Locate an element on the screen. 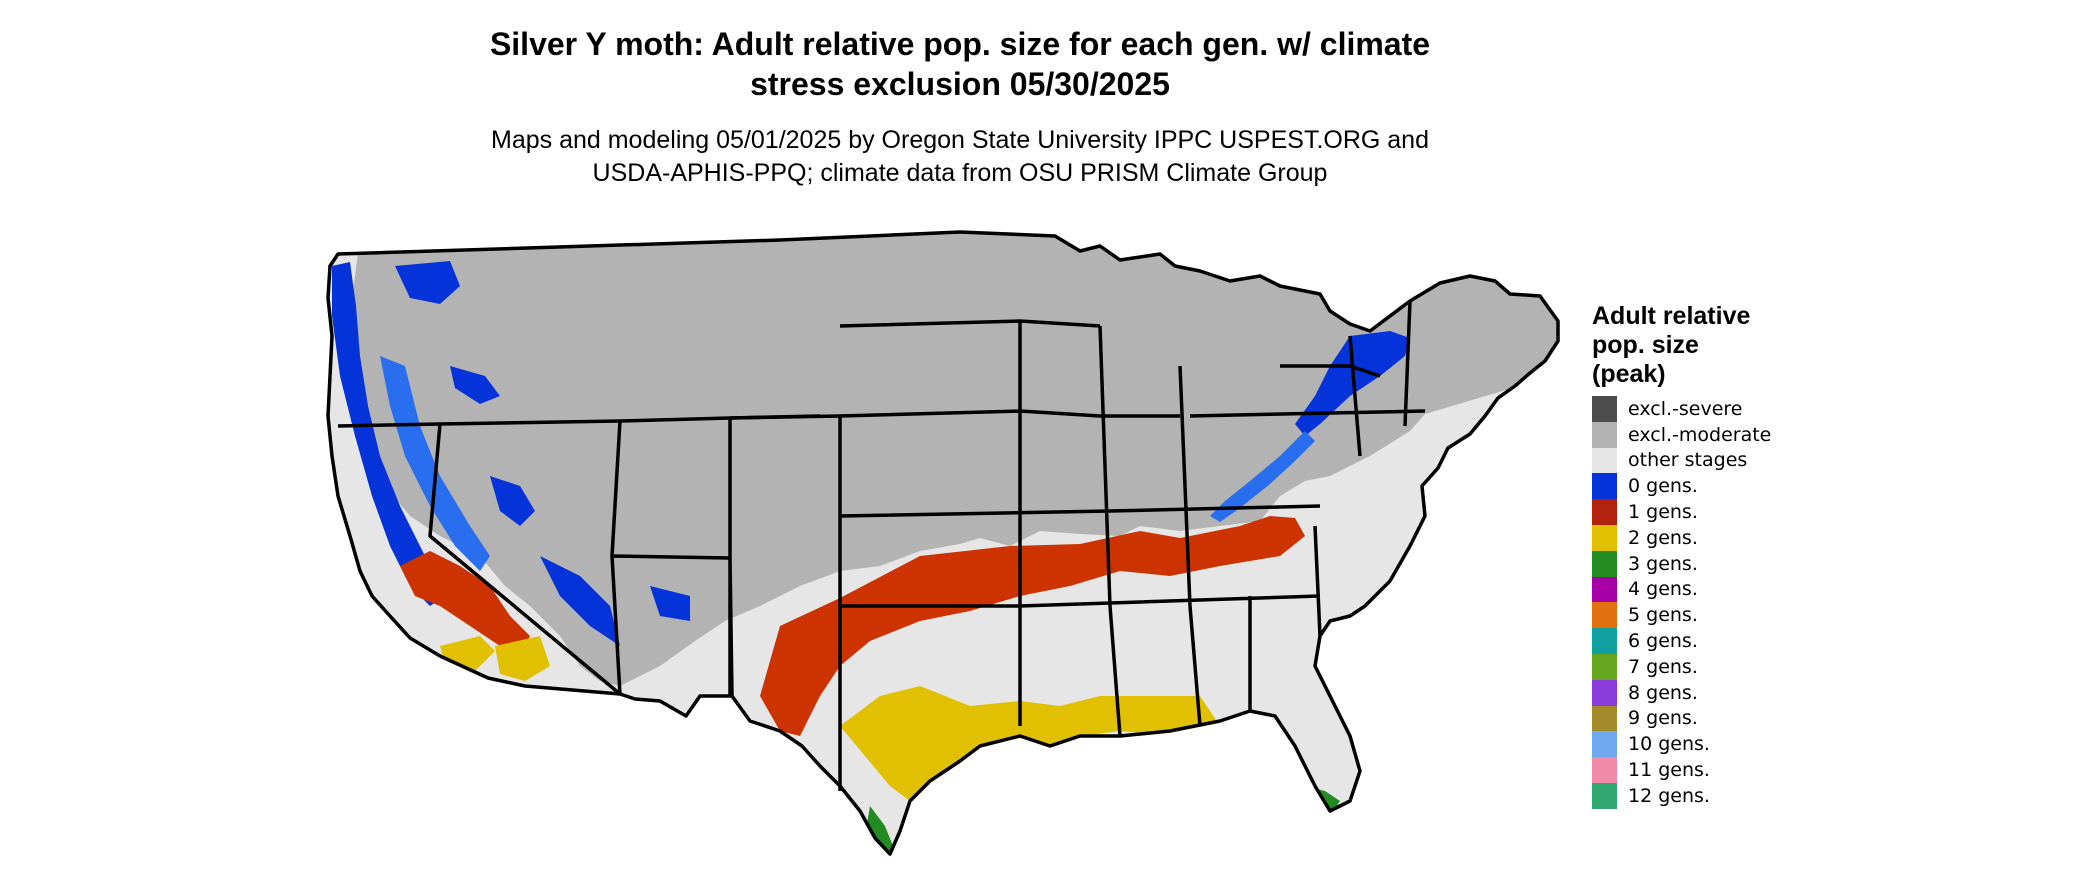 This screenshot has width=2100, height=892. legend-label: 8 gens. is located at coordinates (1663, 692).